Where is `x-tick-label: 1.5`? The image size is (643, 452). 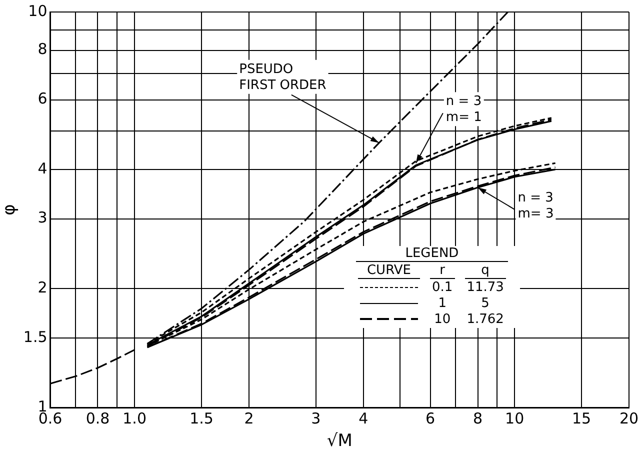 x-tick-label: 1.5 is located at coordinates (202, 418).